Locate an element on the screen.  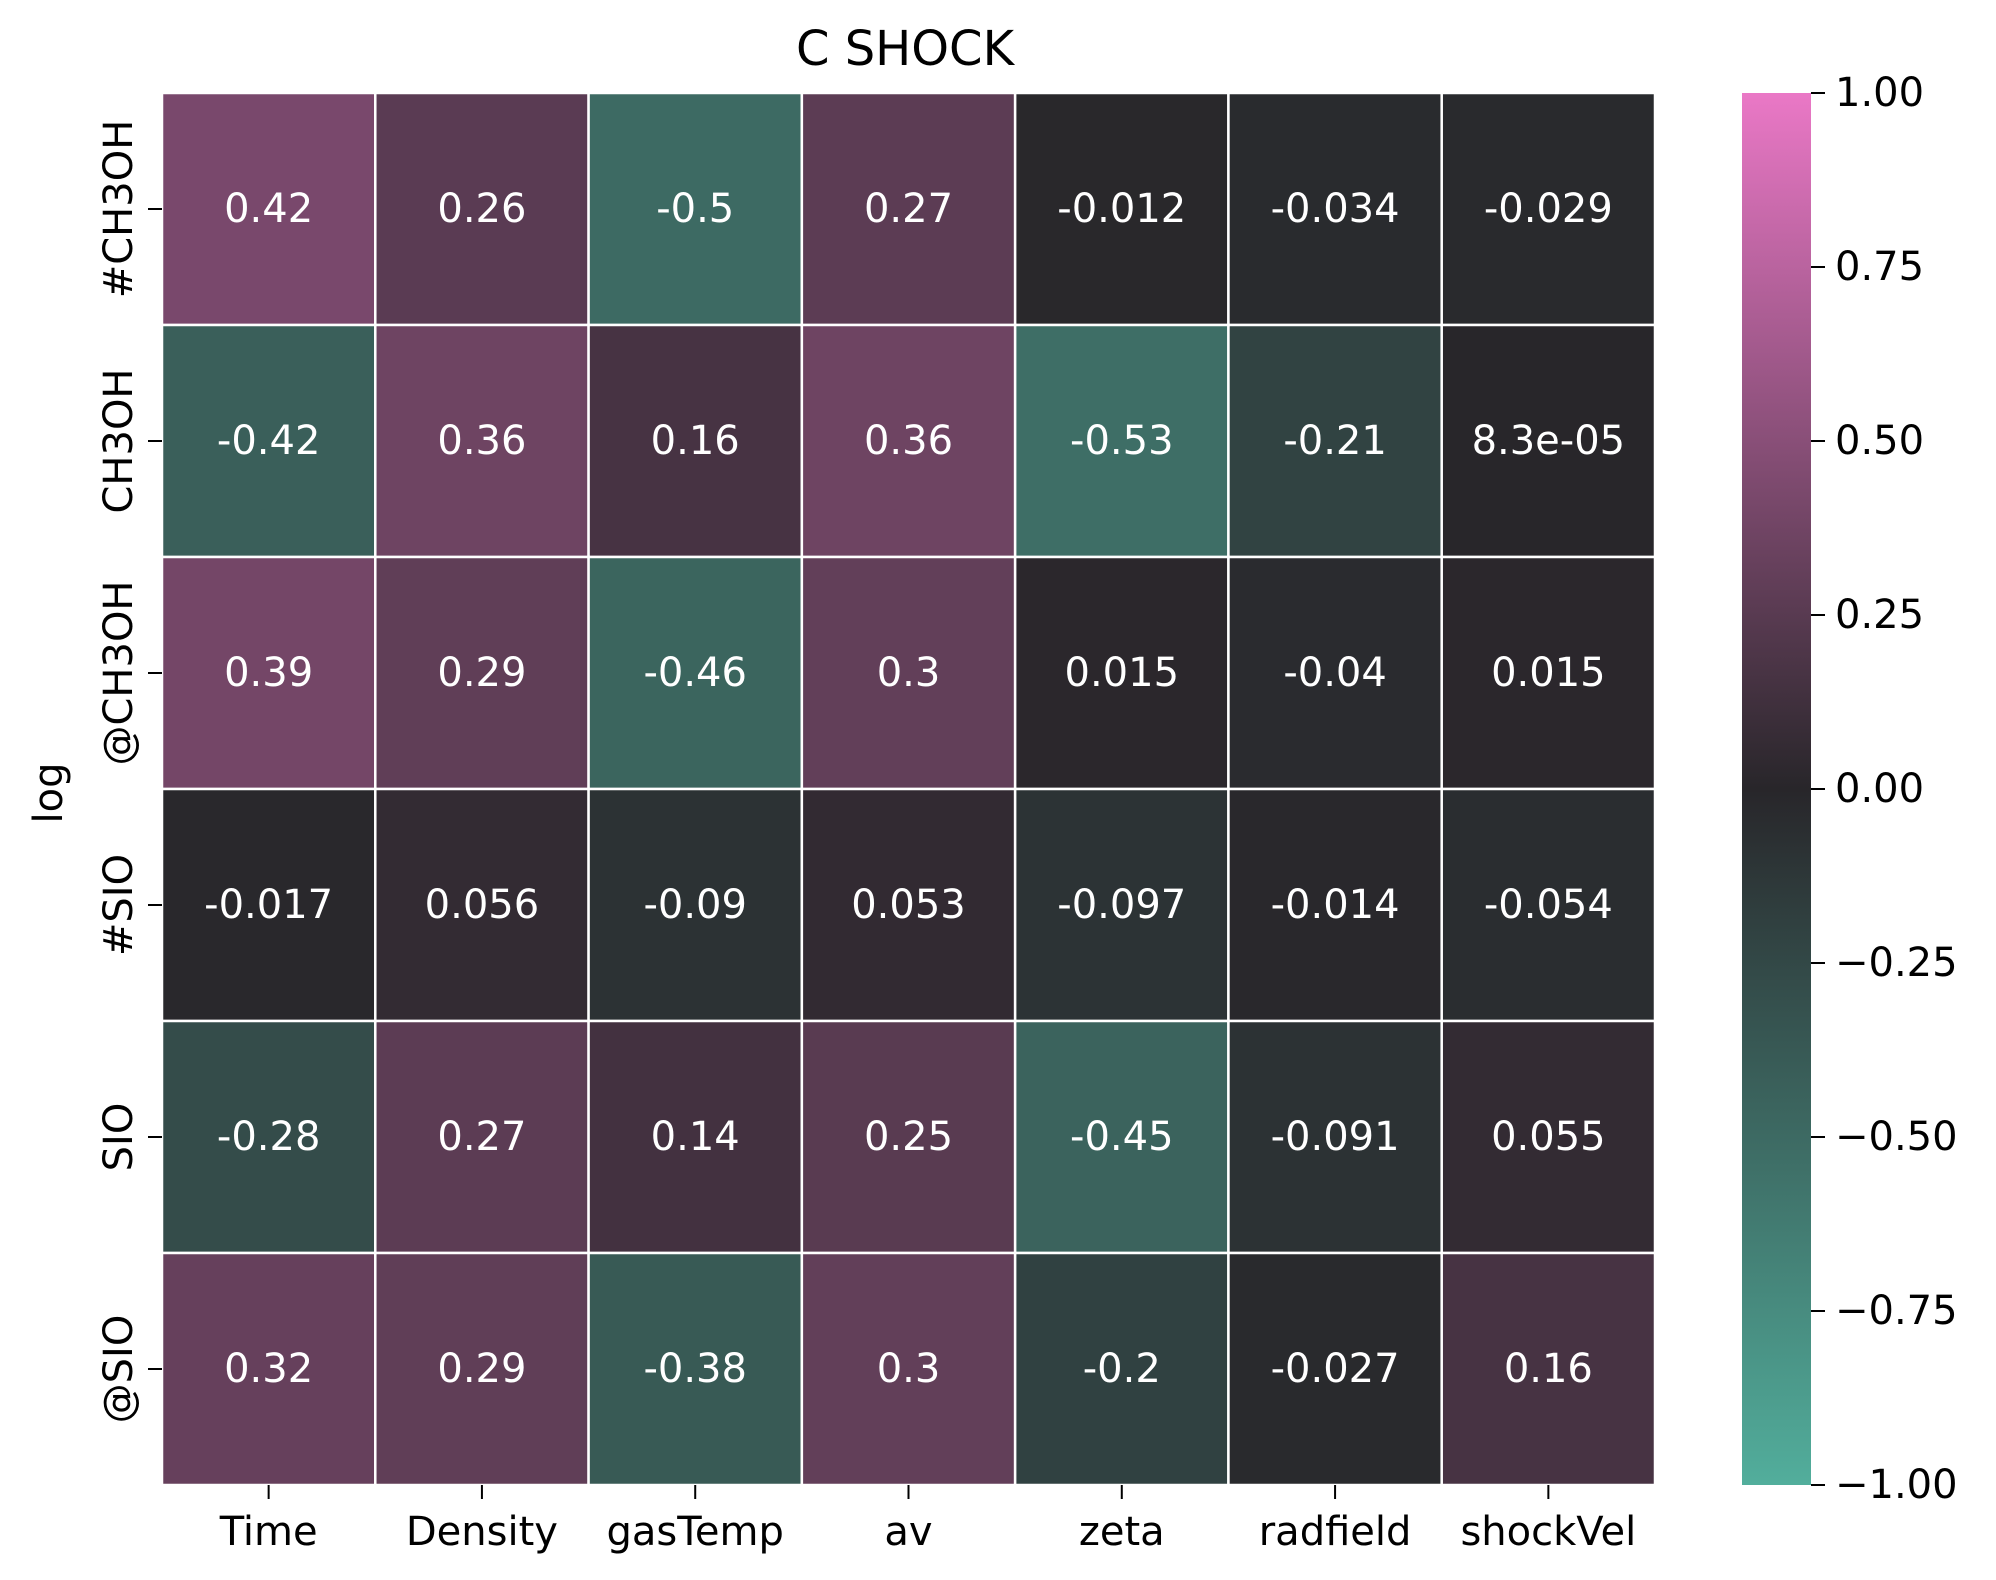
cell-value-label: -0.029 is located at coordinates (1548, 209).